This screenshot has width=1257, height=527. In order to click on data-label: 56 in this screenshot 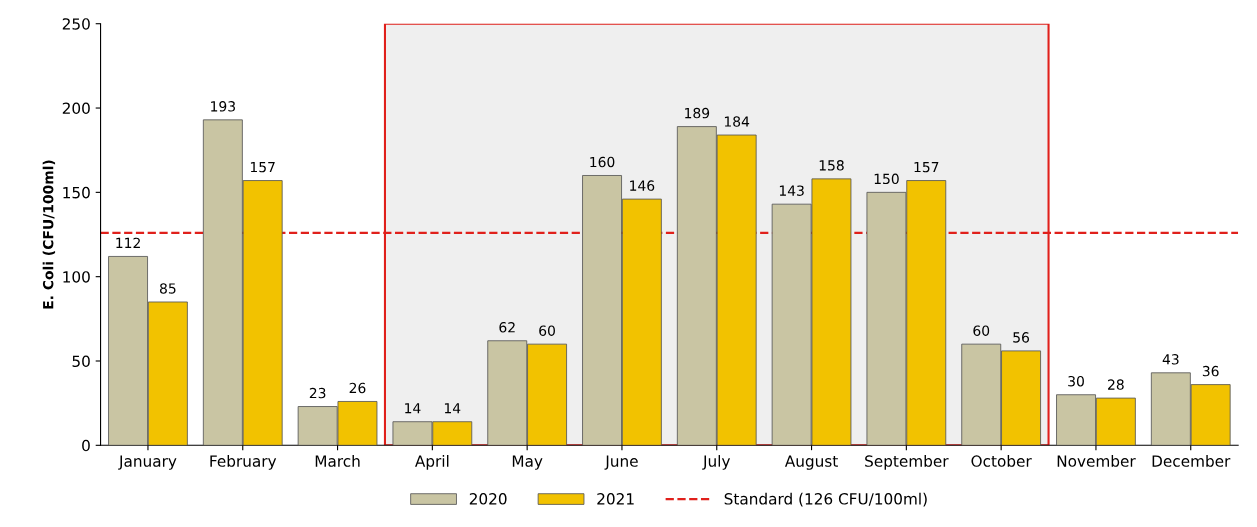, I will do `click(1021, 337)`.